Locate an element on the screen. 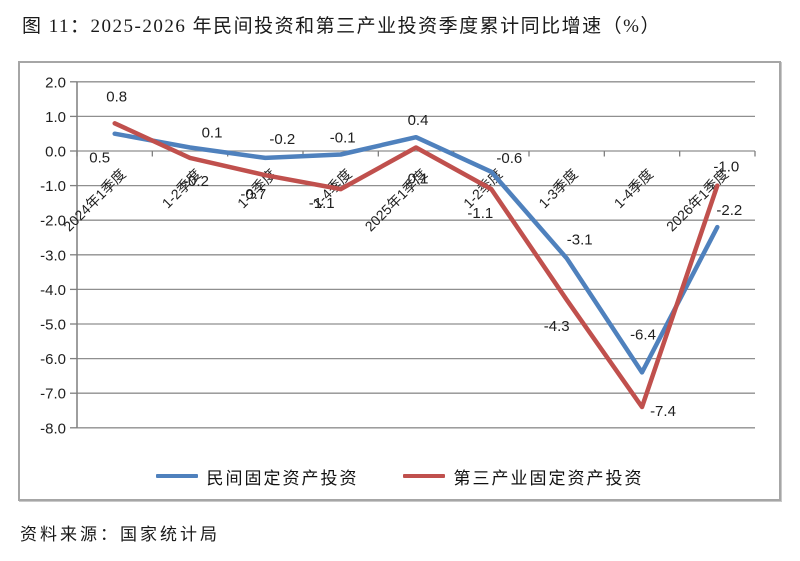  legend-line-private-investment-icon is located at coordinates (176, 476).